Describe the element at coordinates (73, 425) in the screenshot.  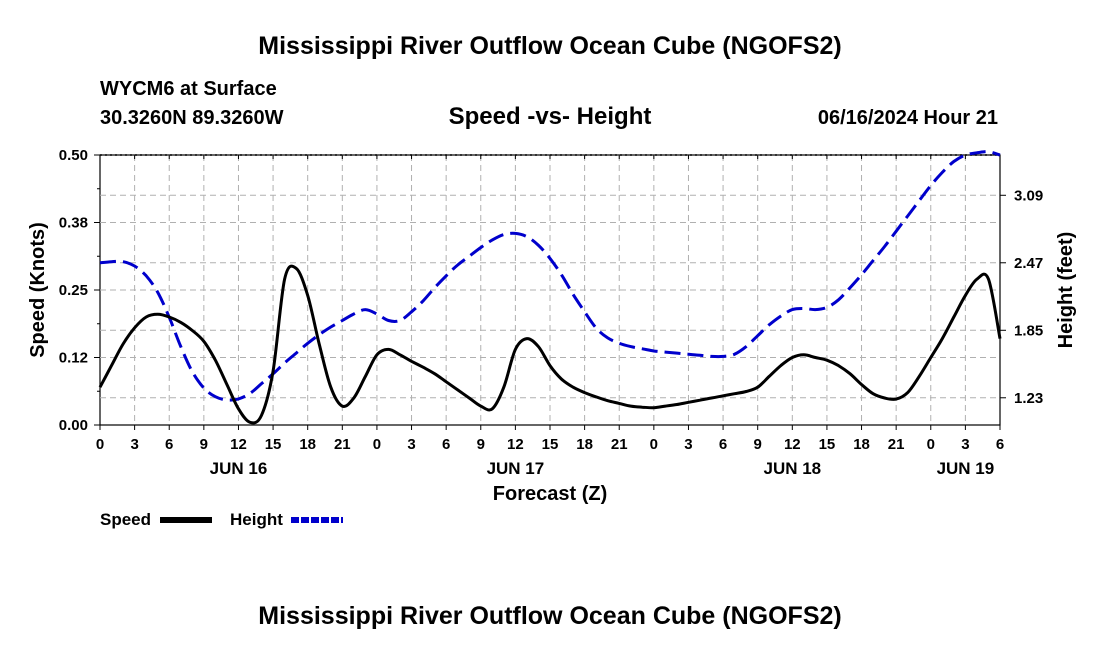
I see `y-left-tick-label: 0.00` at that location.